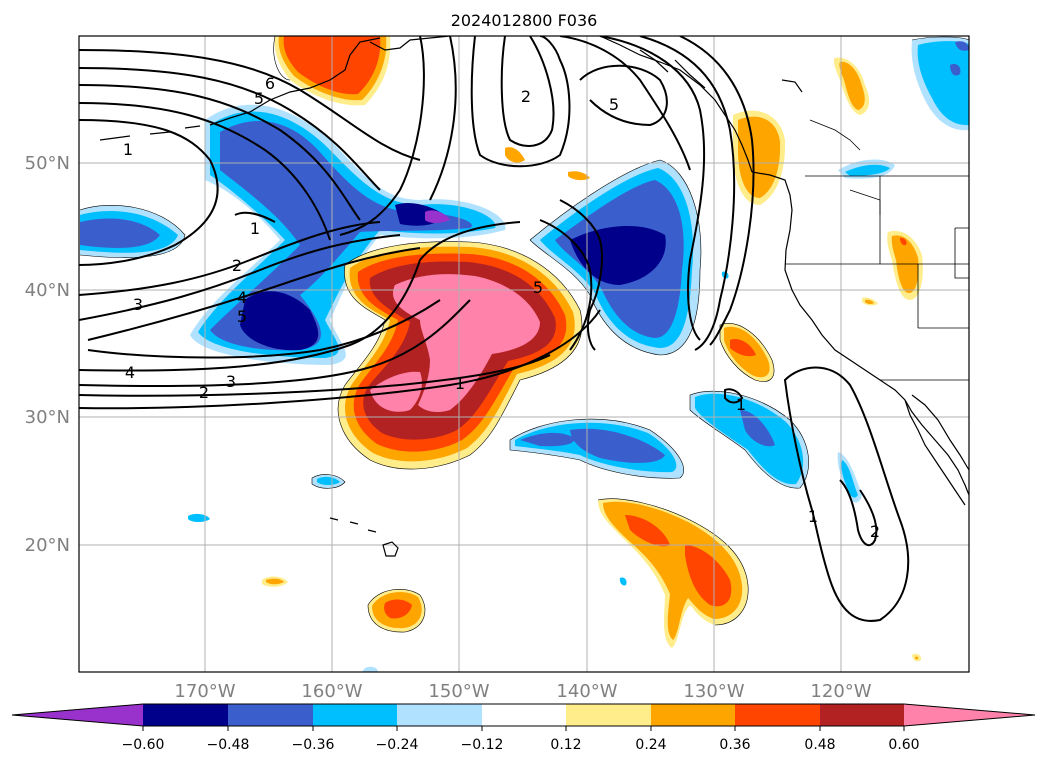 The height and width of the screenshot is (765, 1047). Describe the element at coordinates (228, 745) in the screenshot. I see `colorbar-tick-label: −0.48` at that location.